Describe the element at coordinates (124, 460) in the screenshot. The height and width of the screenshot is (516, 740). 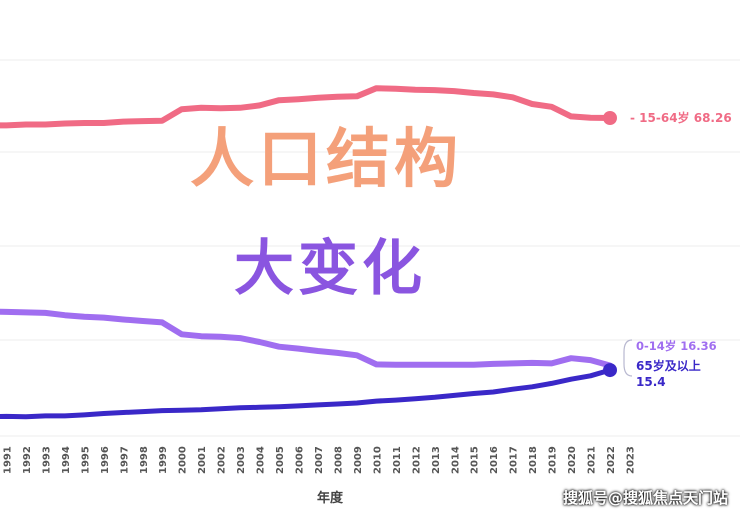
I see `x-tick-label: 1997` at that location.